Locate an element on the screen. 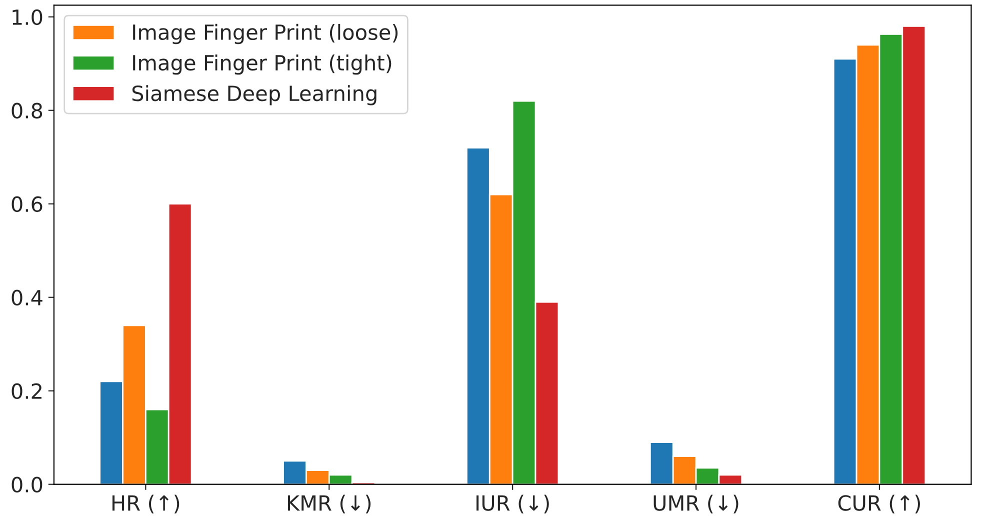 Image resolution: width=981 pixels, height=518 pixels. y-tick-label: 0.0 is located at coordinates (27, 484).